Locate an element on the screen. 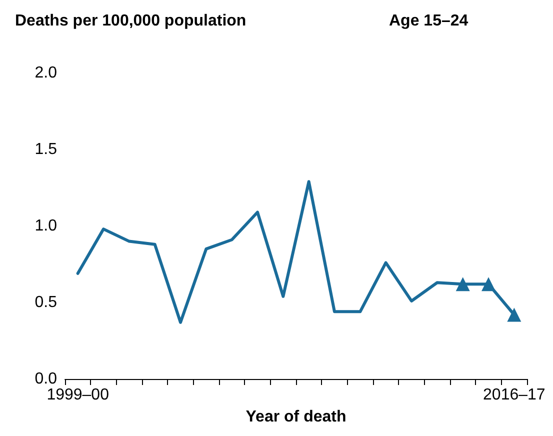 The width and height of the screenshot is (553, 436). y-tick-label: 0.0 is located at coordinates (46, 379).